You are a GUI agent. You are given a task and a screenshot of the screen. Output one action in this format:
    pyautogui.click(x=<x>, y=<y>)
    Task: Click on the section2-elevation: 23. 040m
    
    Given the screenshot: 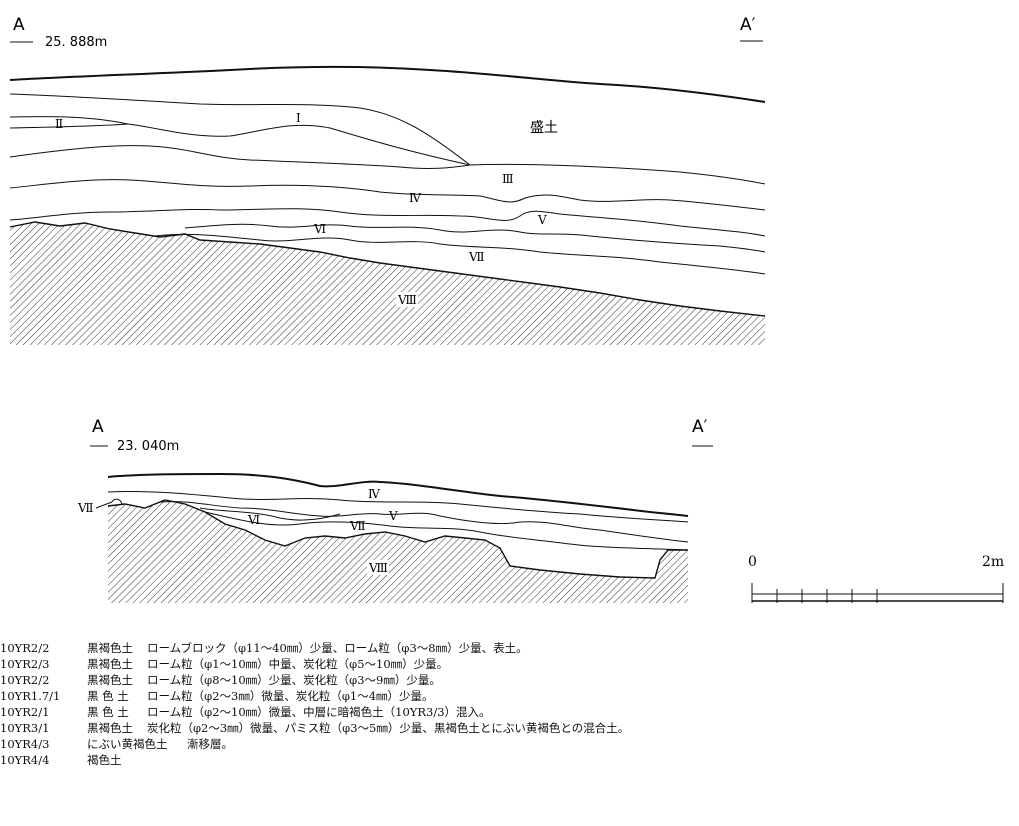 What is the action you would take?
    pyautogui.click(x=148, y=446)
    